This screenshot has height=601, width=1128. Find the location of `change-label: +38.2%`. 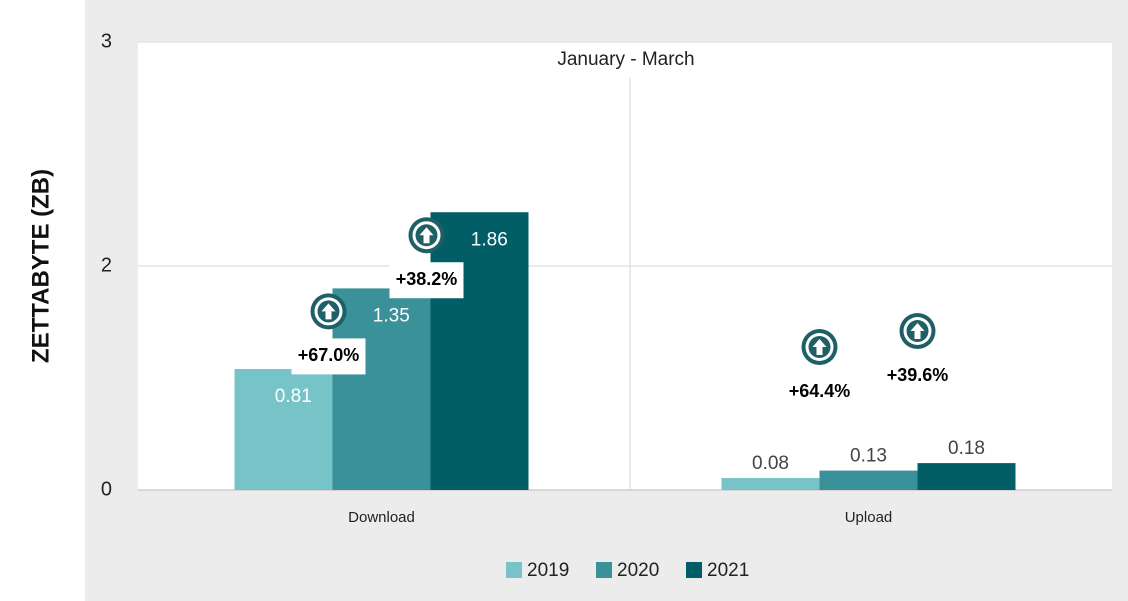

change-label: +38.2% is located at coordinates (427, 279).